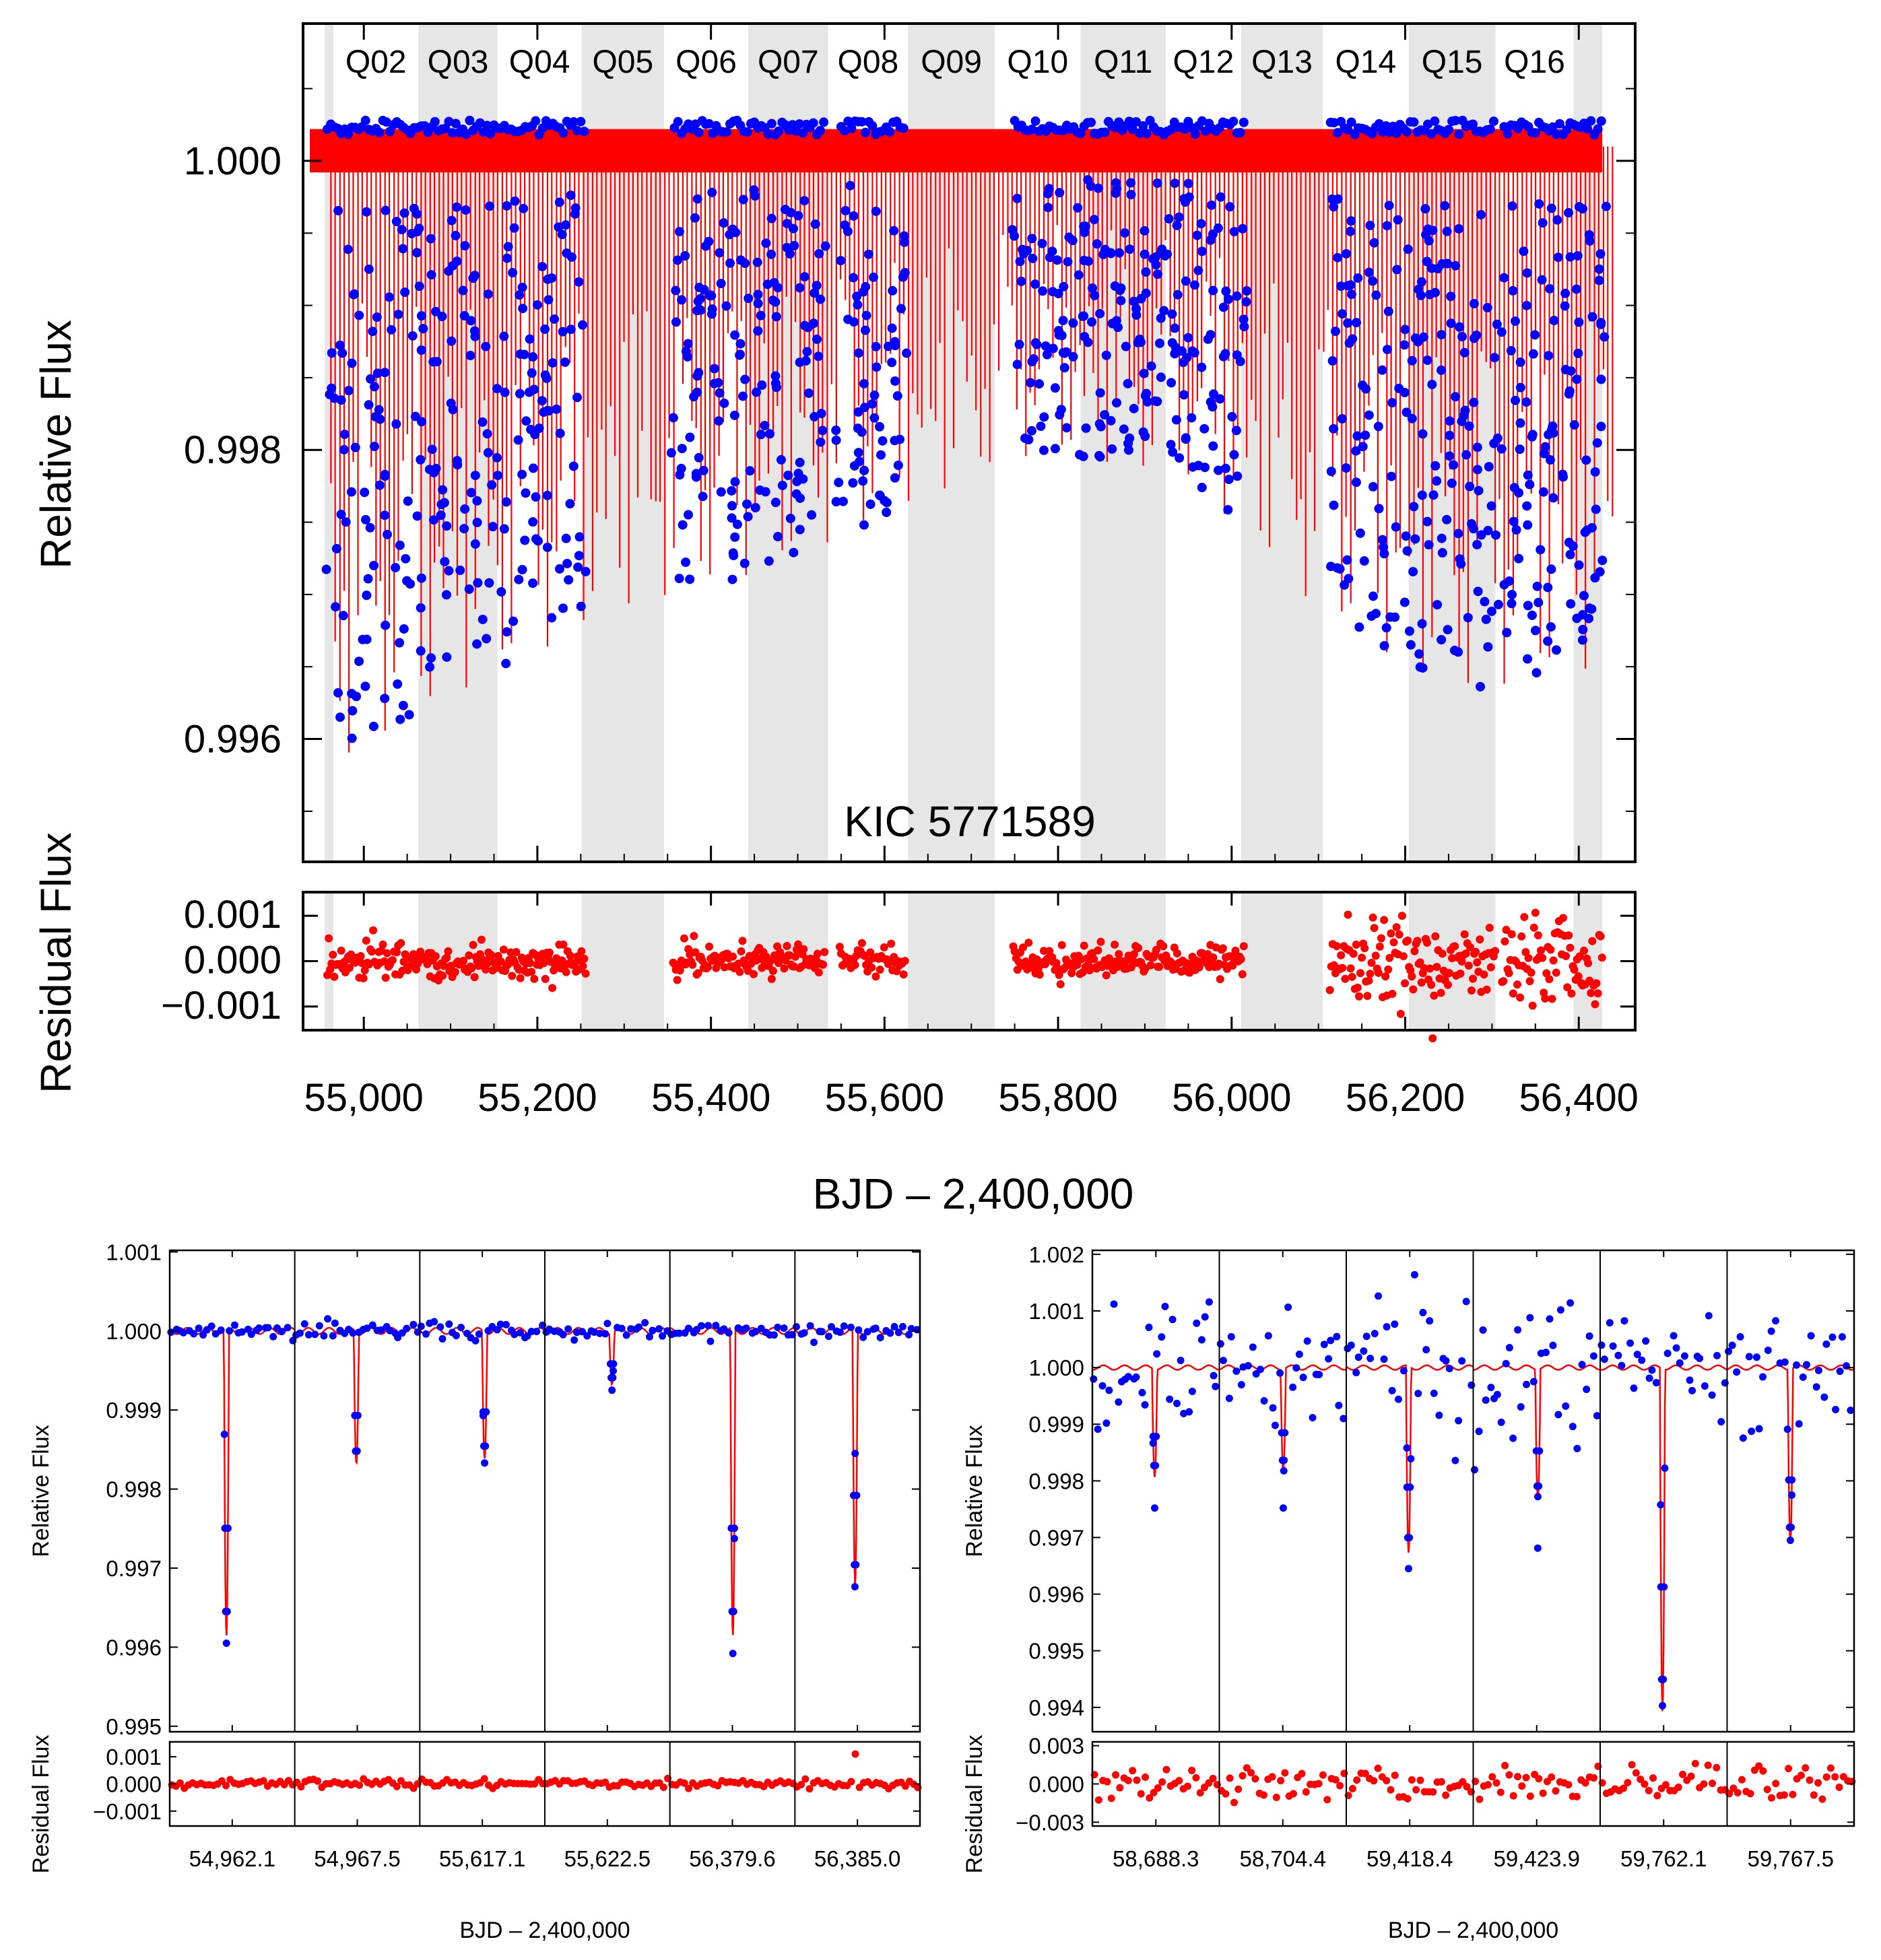 This screenshot has height=1960, width=1881. What do you see at coordinates (868, 62) in the screenshot?
I see `quarter-label: Q08` at bounding box center [868, 62].